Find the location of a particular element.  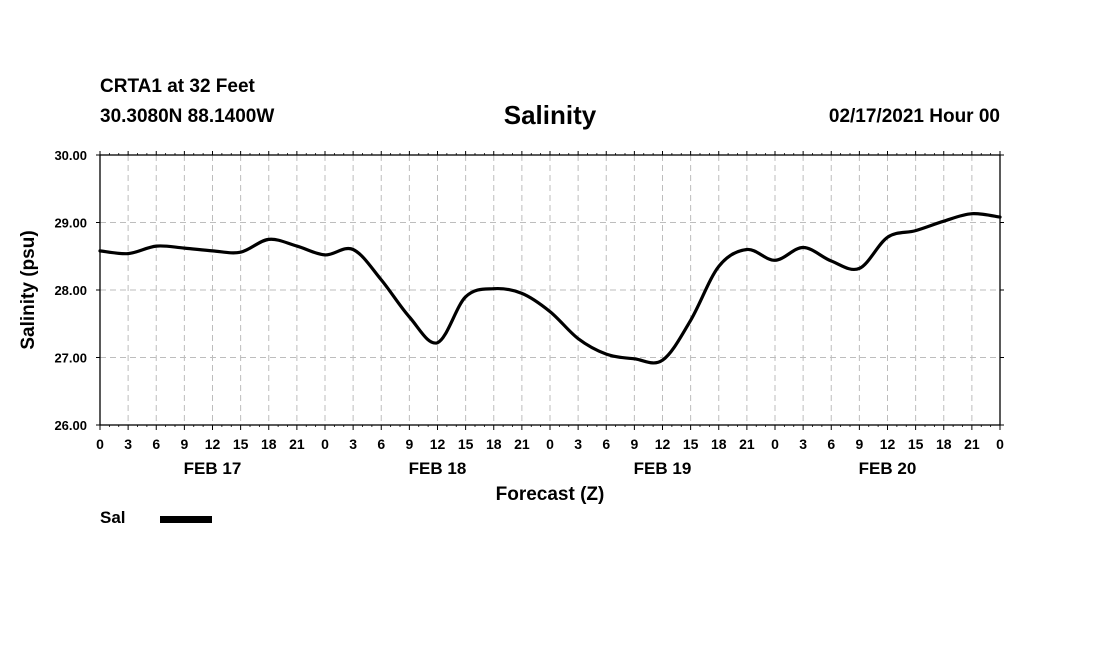

y-tick-label: 28.00 is located at coordinates (70, 290).